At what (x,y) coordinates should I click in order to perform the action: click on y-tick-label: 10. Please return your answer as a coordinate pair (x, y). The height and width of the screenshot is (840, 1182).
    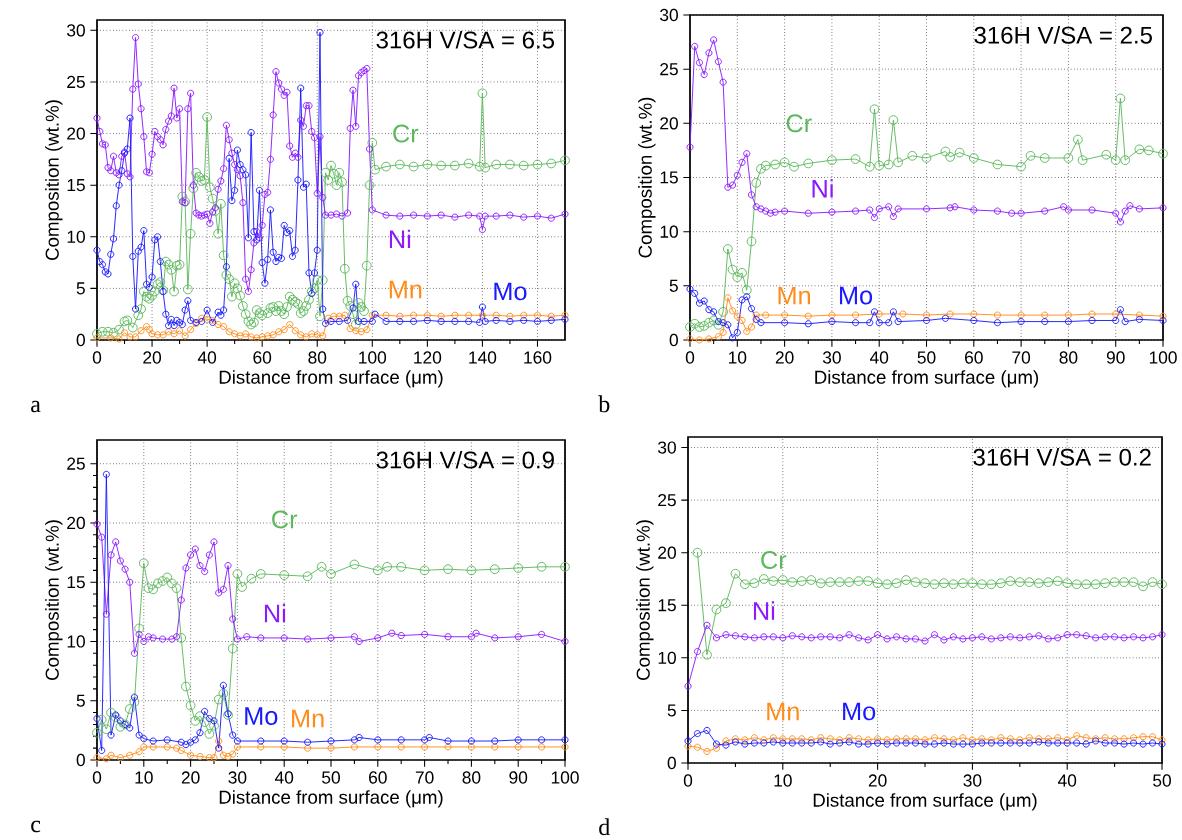
    Looking at the image, I should click on (76, 236).